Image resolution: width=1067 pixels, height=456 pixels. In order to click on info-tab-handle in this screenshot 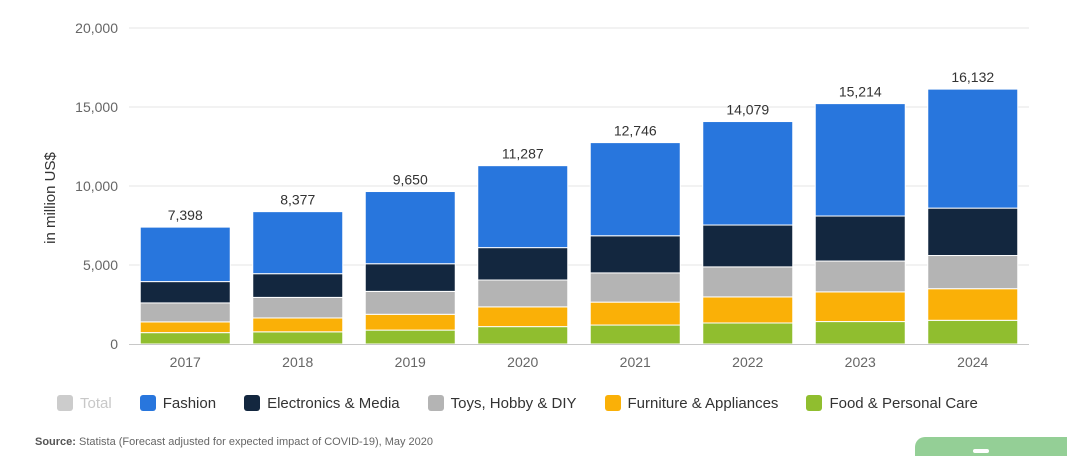, I will do `click(981, 451)`.